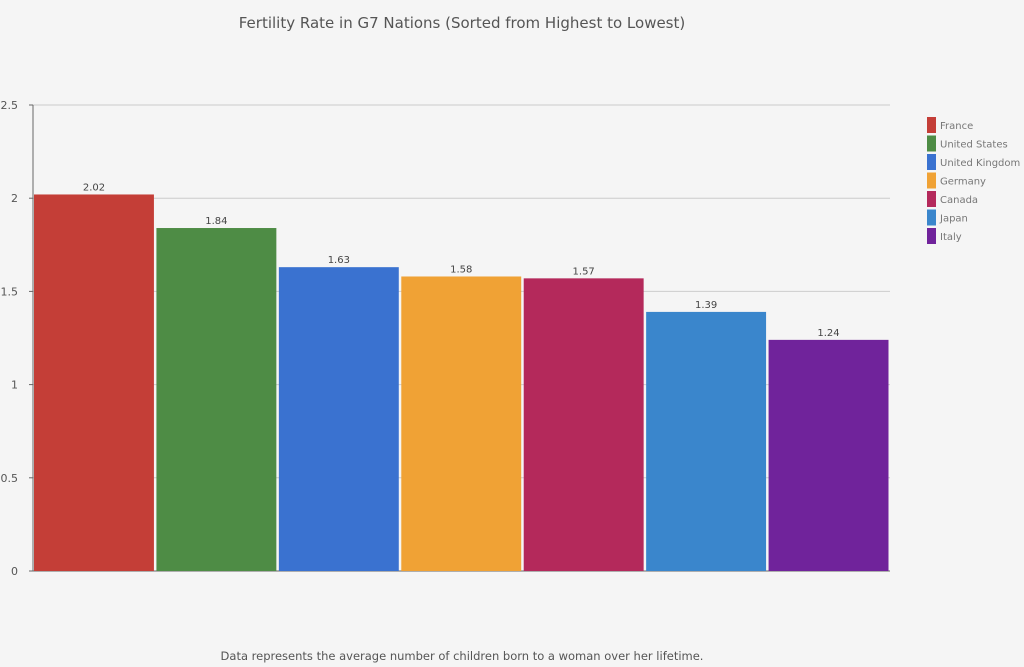 The width and height of the screenshot is (1024, 667). I want to click on legend-label: Canada, so click(959, 200).